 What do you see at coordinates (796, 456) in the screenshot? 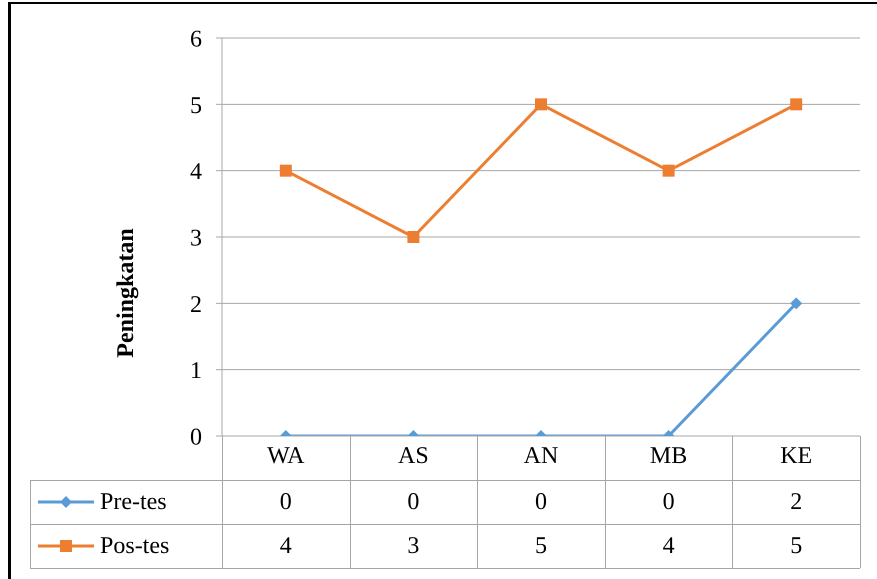
I see `x-tick-label: KE` at bounding box center [796, 456].